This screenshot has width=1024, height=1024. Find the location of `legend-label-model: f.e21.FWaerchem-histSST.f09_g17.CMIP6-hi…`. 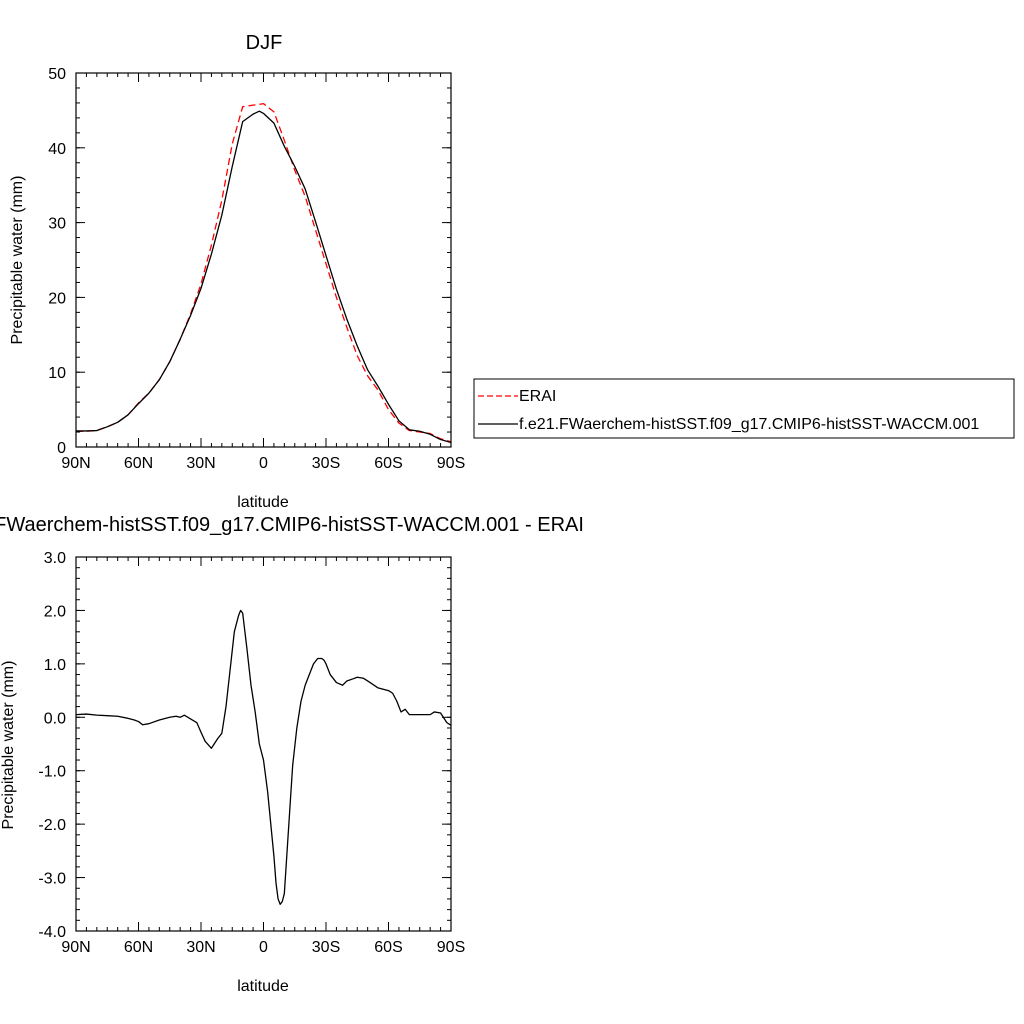

legend-label-model: f.e21.FWaerchem-histSST.f09_g17.CMIP6-hi… is located at coordinates (749, 424).